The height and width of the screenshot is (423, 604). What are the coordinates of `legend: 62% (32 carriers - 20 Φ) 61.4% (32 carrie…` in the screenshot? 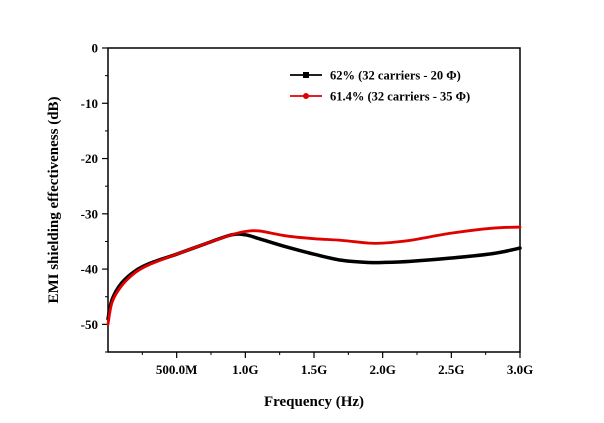 It's located at (380, 86).